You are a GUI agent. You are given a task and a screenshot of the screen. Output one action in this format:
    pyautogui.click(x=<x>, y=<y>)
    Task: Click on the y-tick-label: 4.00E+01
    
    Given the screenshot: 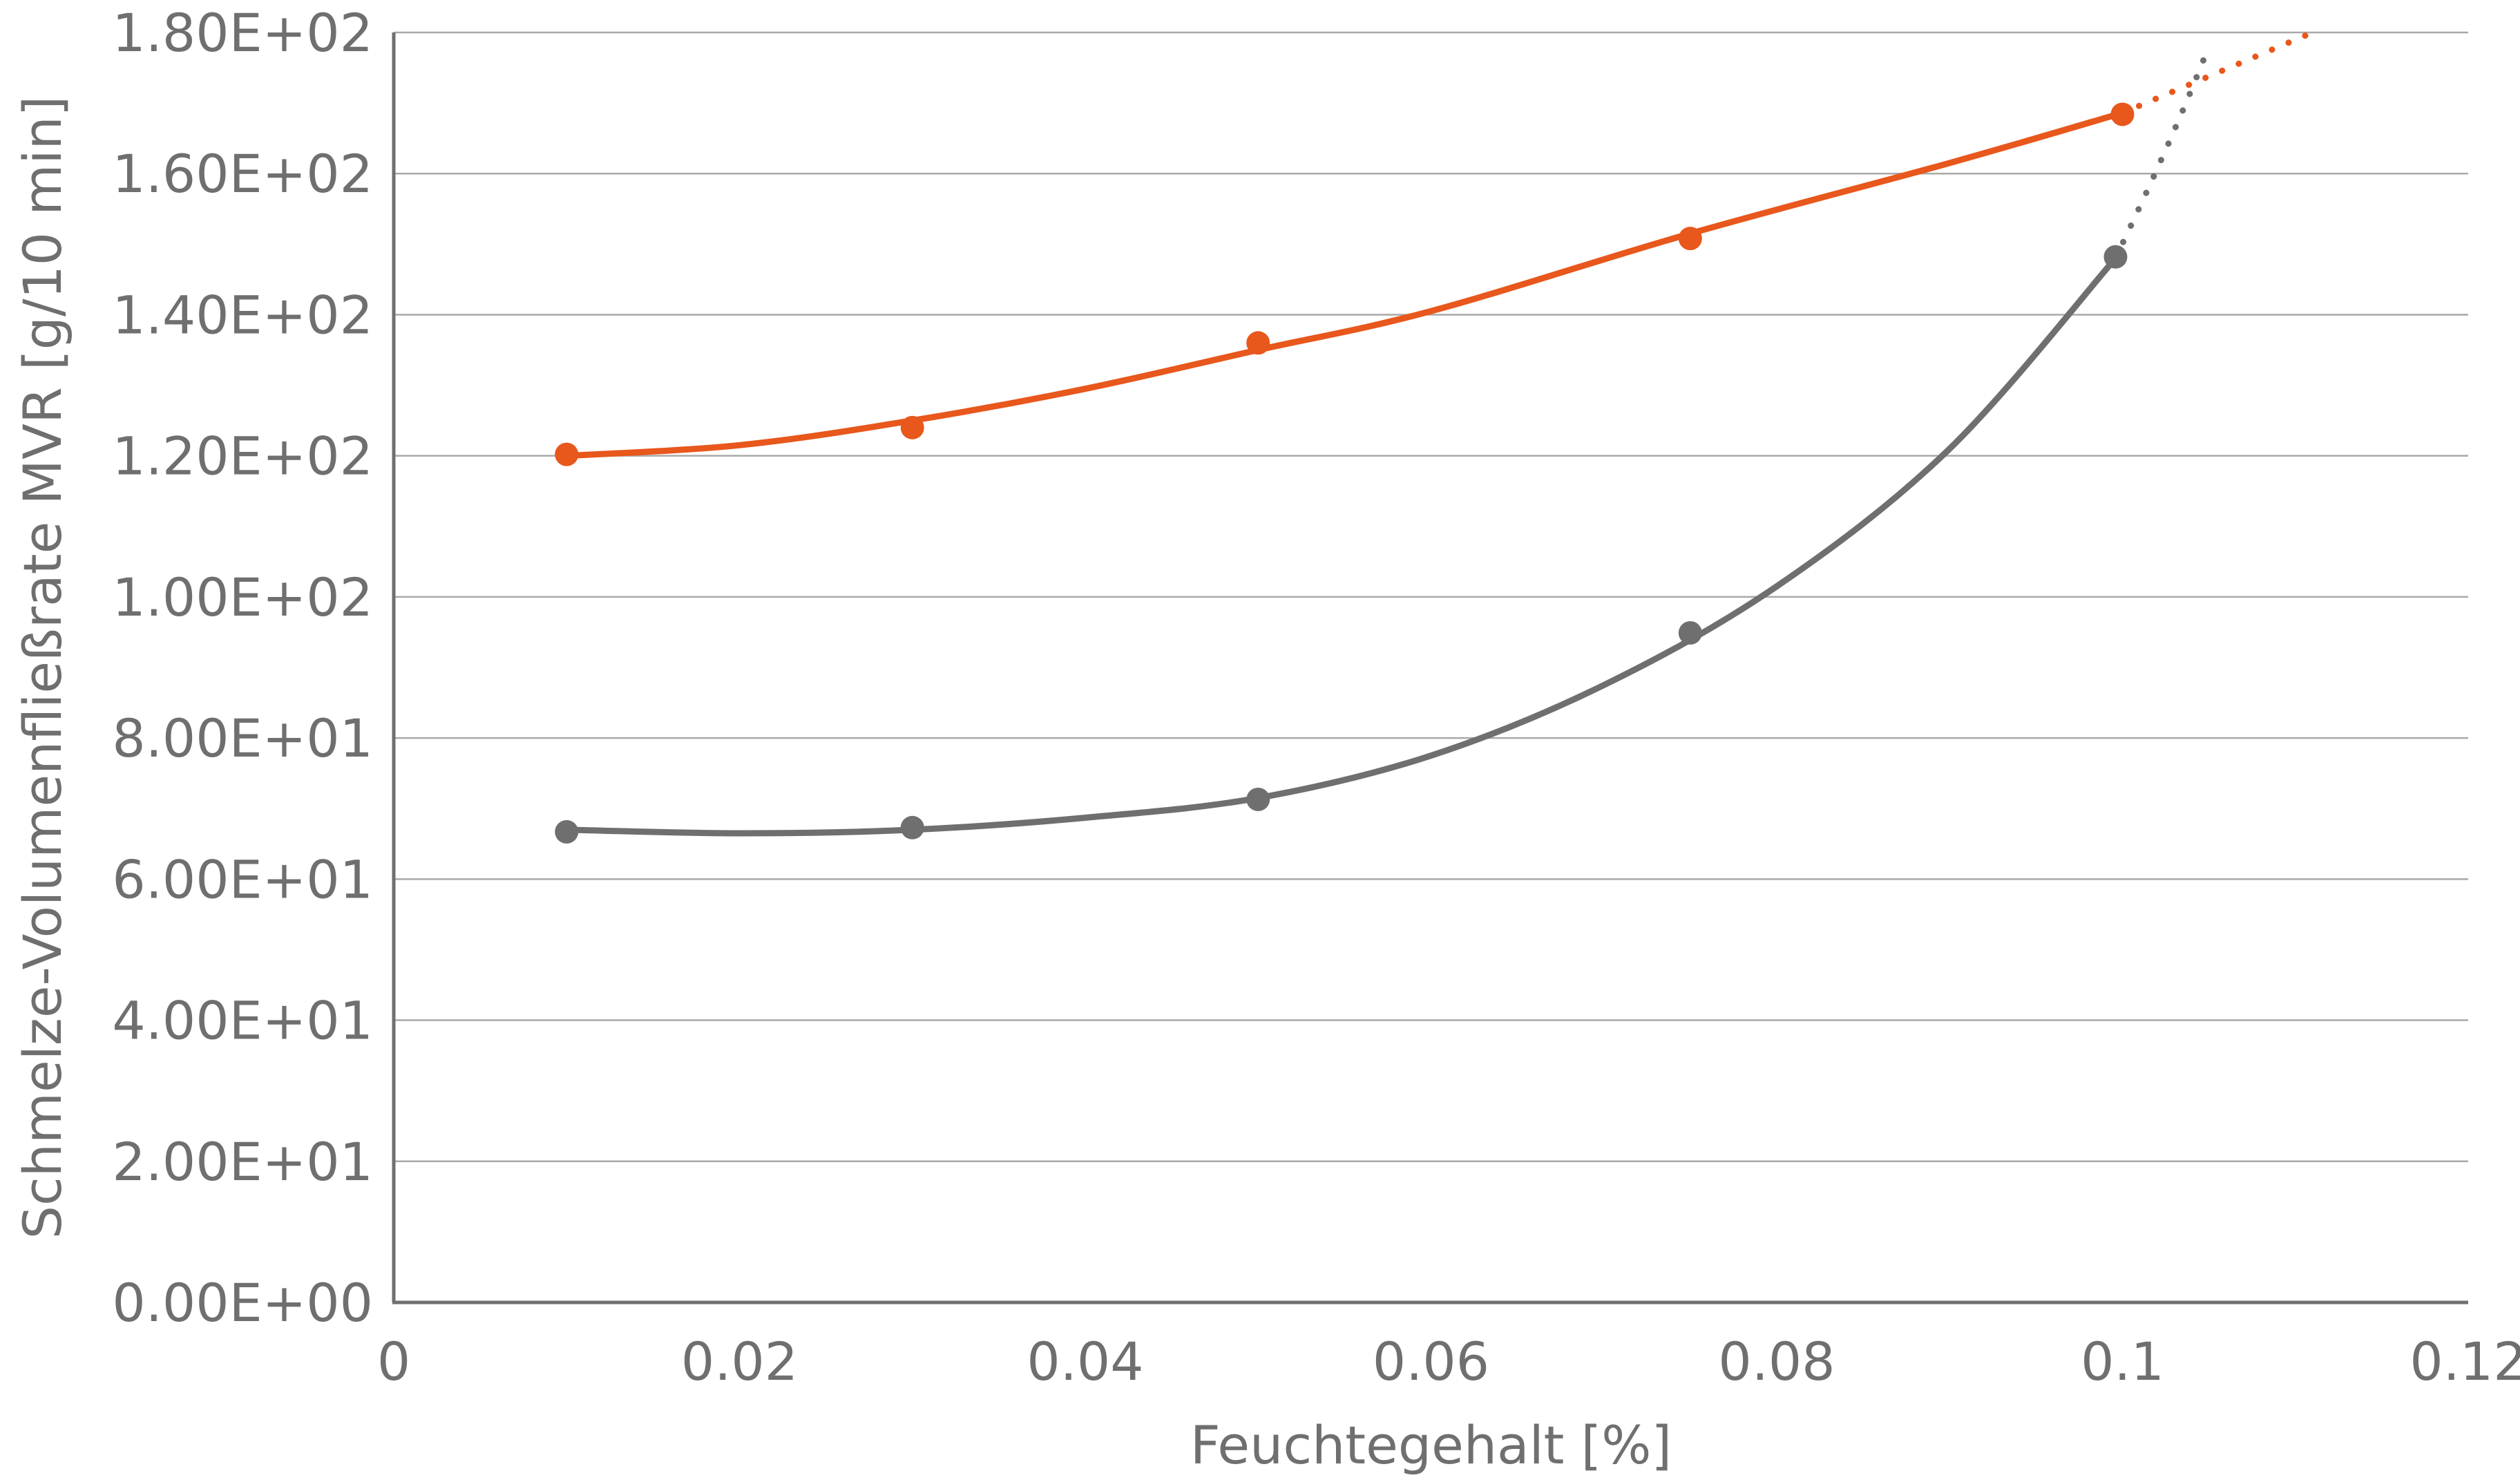 What is the action you would take?
    pyautogui.click(x=242, y=1021)
    